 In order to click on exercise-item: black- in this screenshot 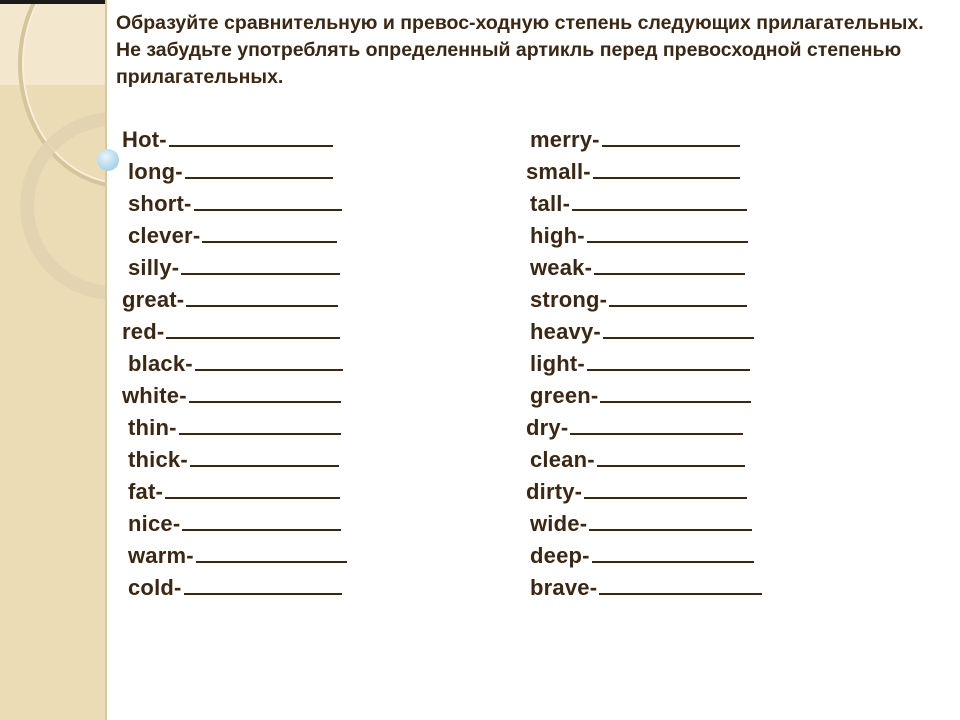, I will do `click(235, 364)`.